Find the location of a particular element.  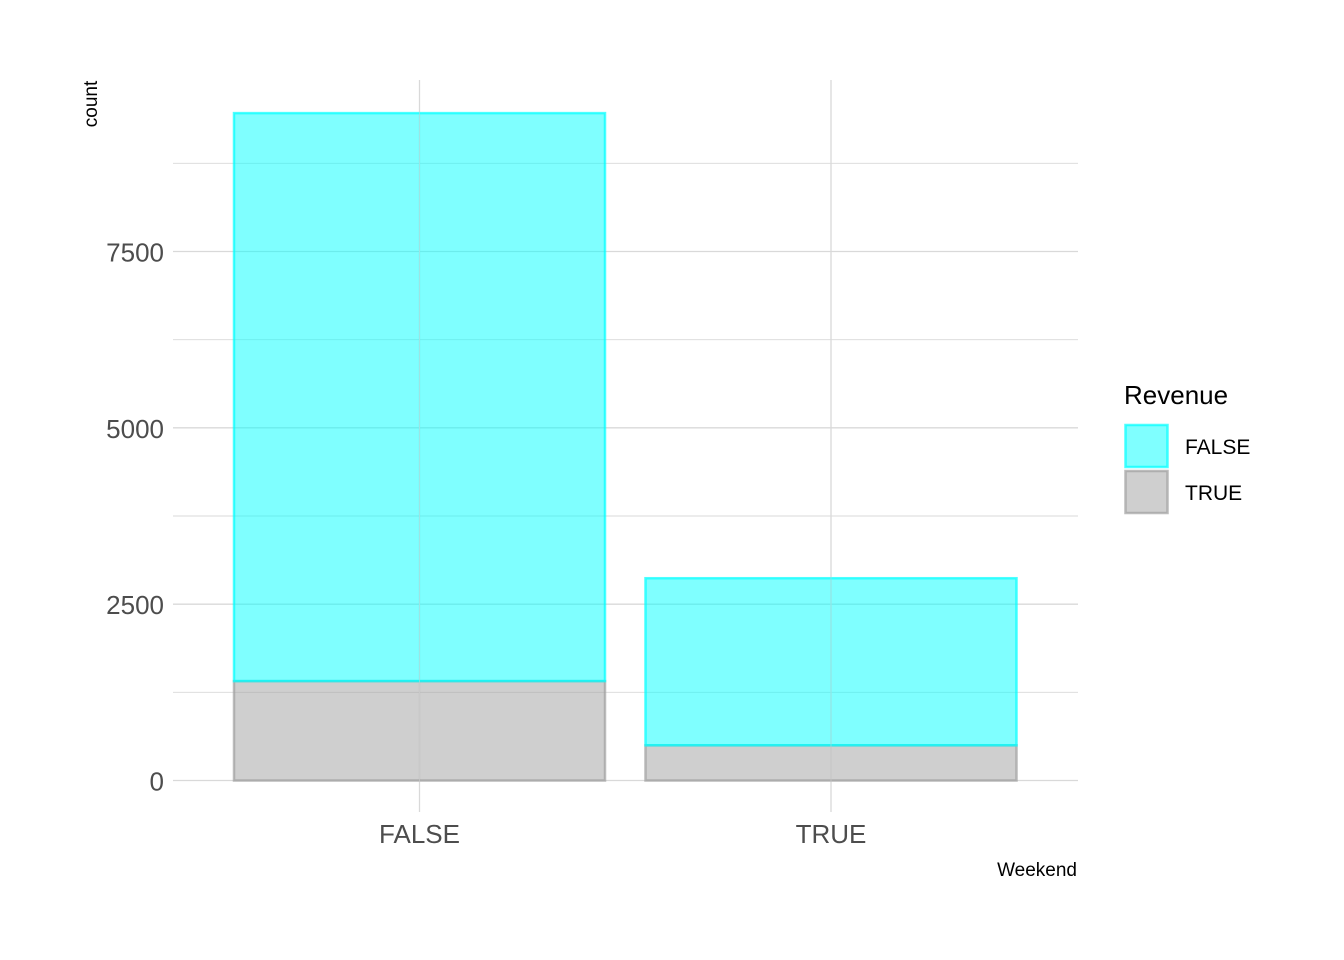

legend-label-false: FALSE is located at coordinates (1217, 447).